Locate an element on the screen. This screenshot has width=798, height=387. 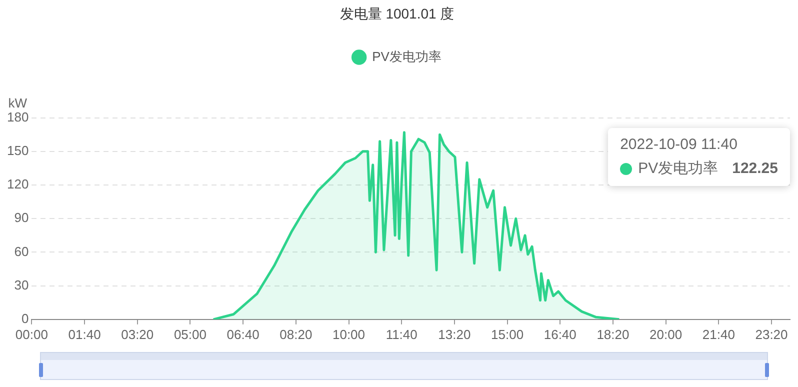
x-tick-label: 20:00 is located at coordinates (666, 334).